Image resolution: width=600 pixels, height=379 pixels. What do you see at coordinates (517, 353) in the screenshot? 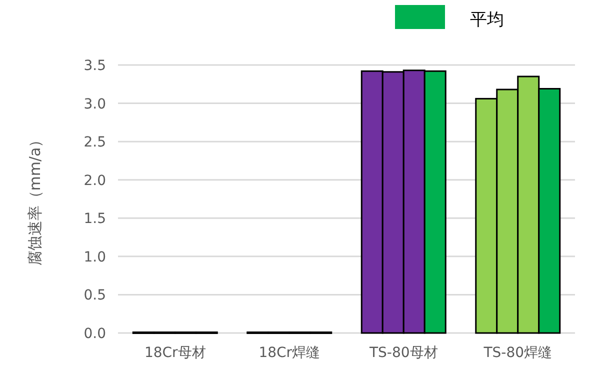
I see `x-tick-label: TS-80焊缝` at bounding box center [517, 353].